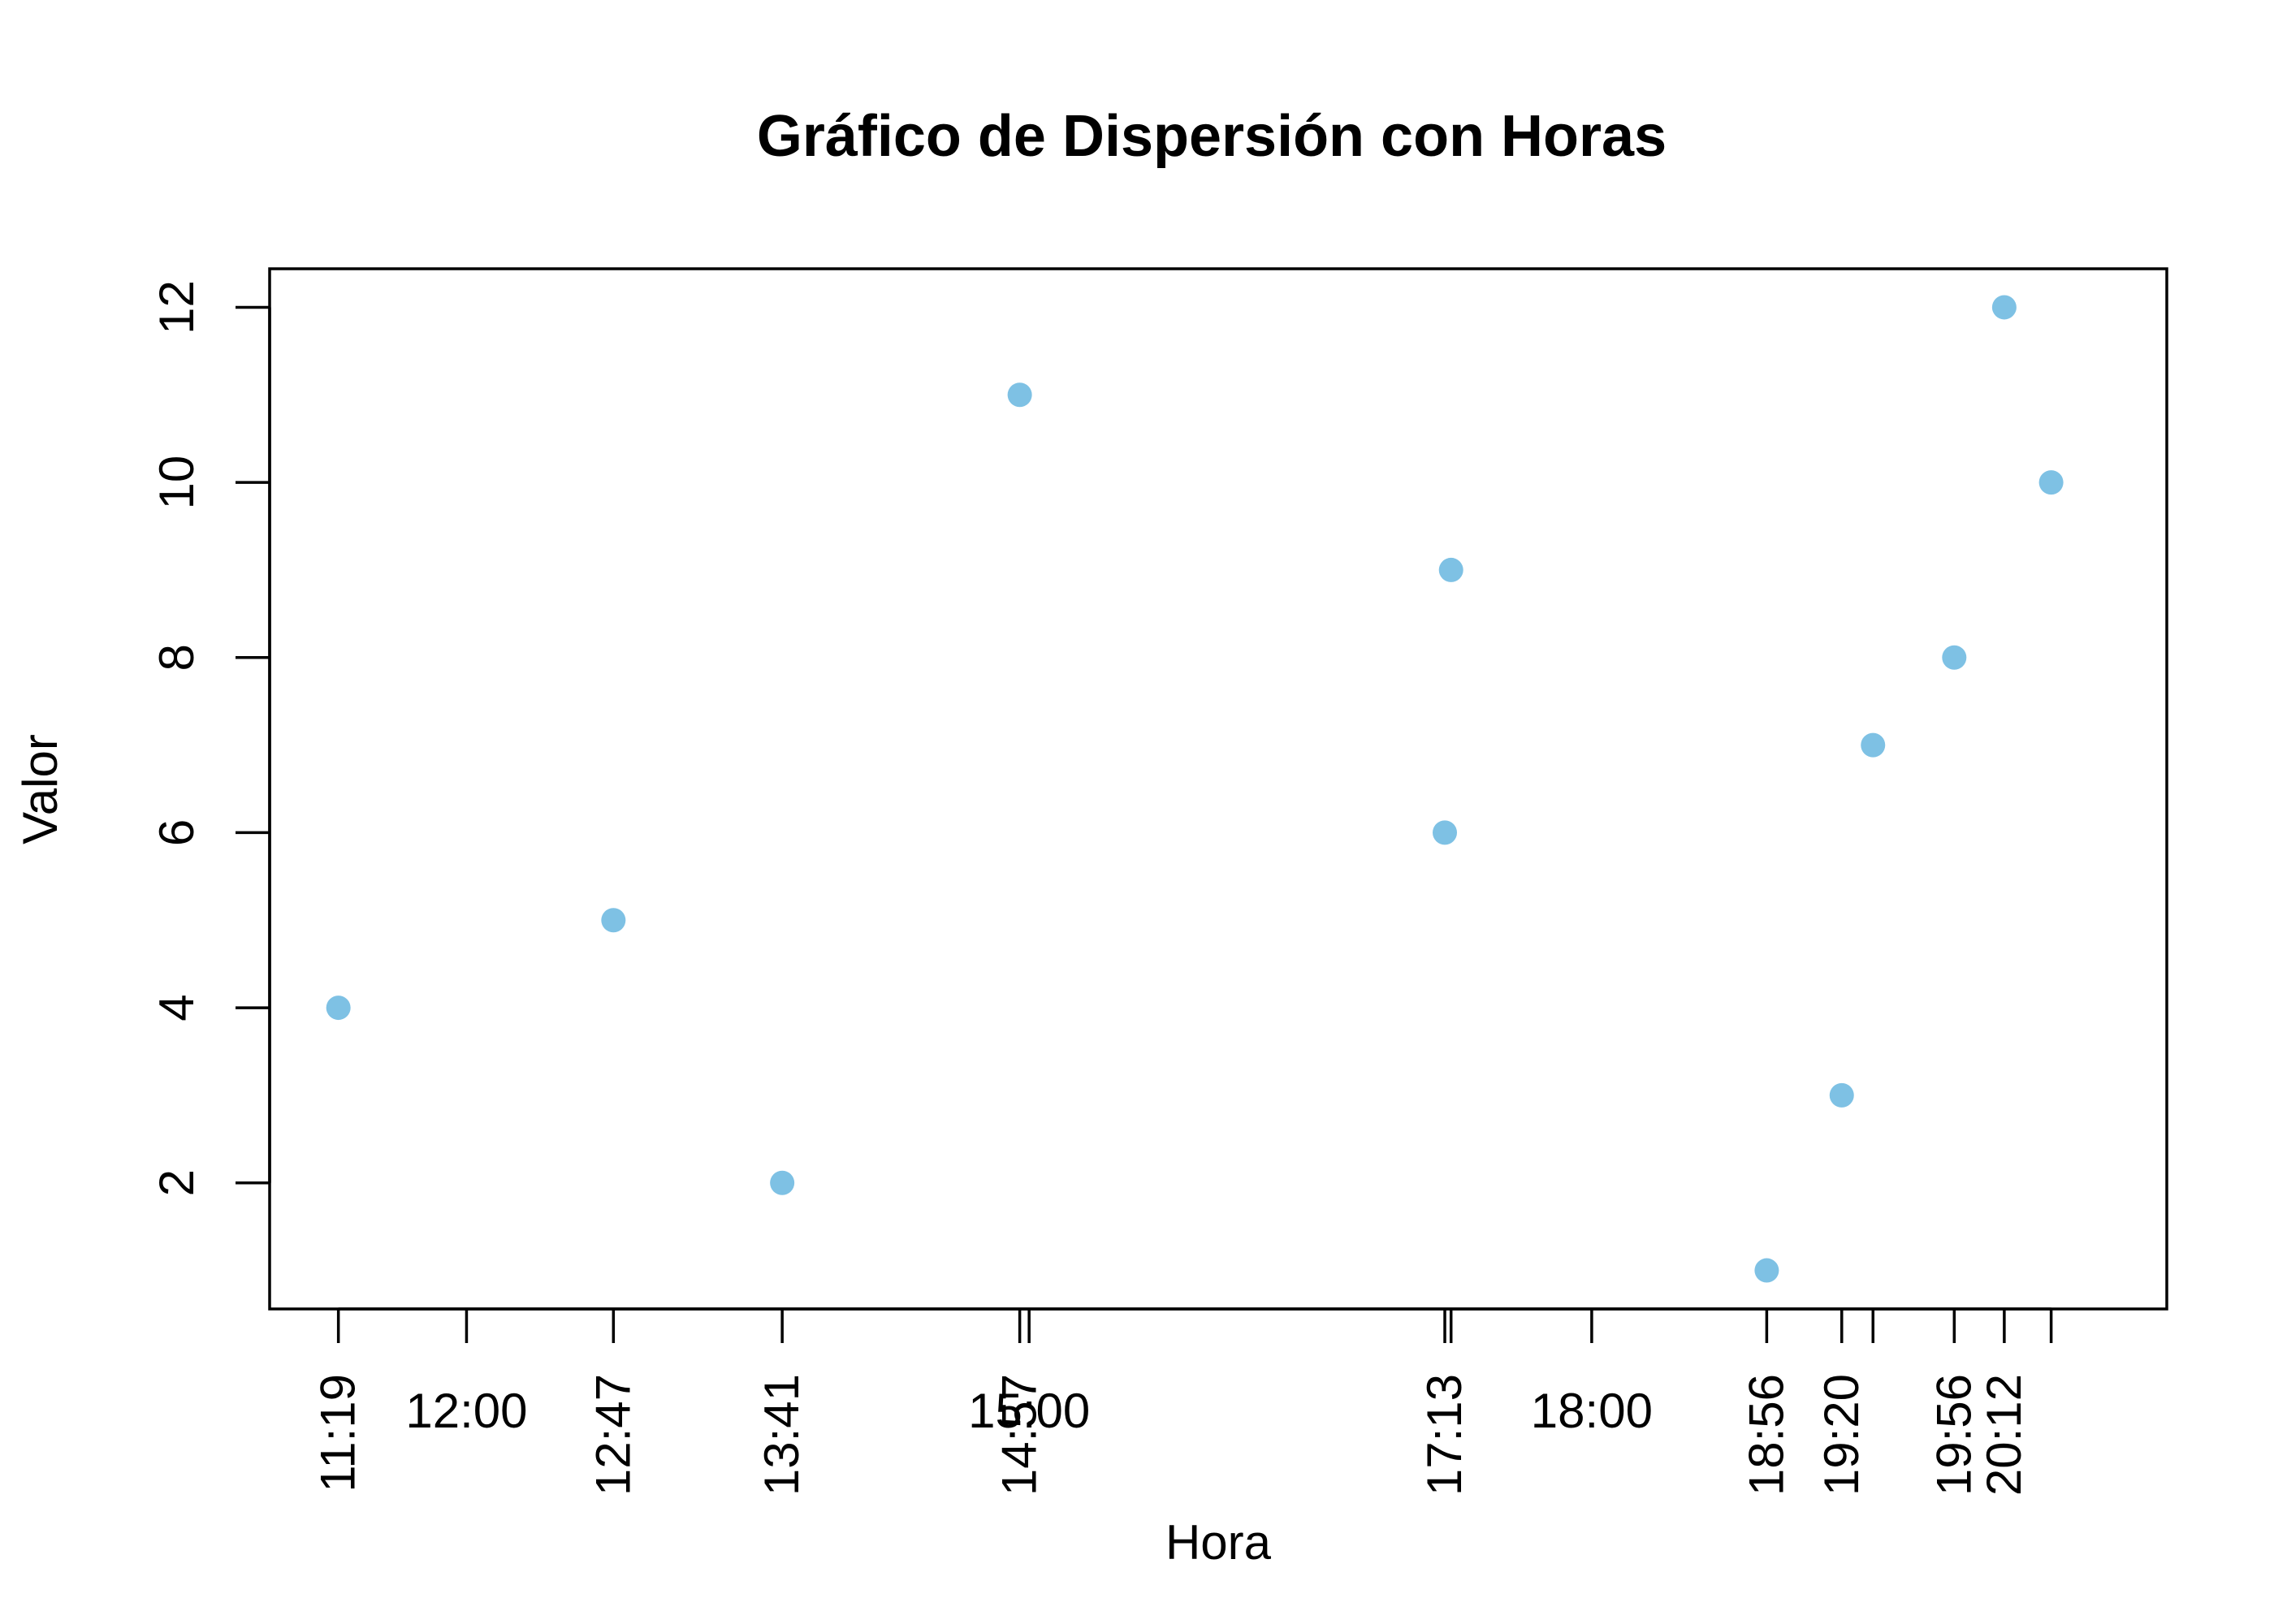 This screenshot has height=1624, width=2274. Describe the element at coordinates (1954, 1435) in the screenshot. I see `x-tick-label: 19:56` at that location.